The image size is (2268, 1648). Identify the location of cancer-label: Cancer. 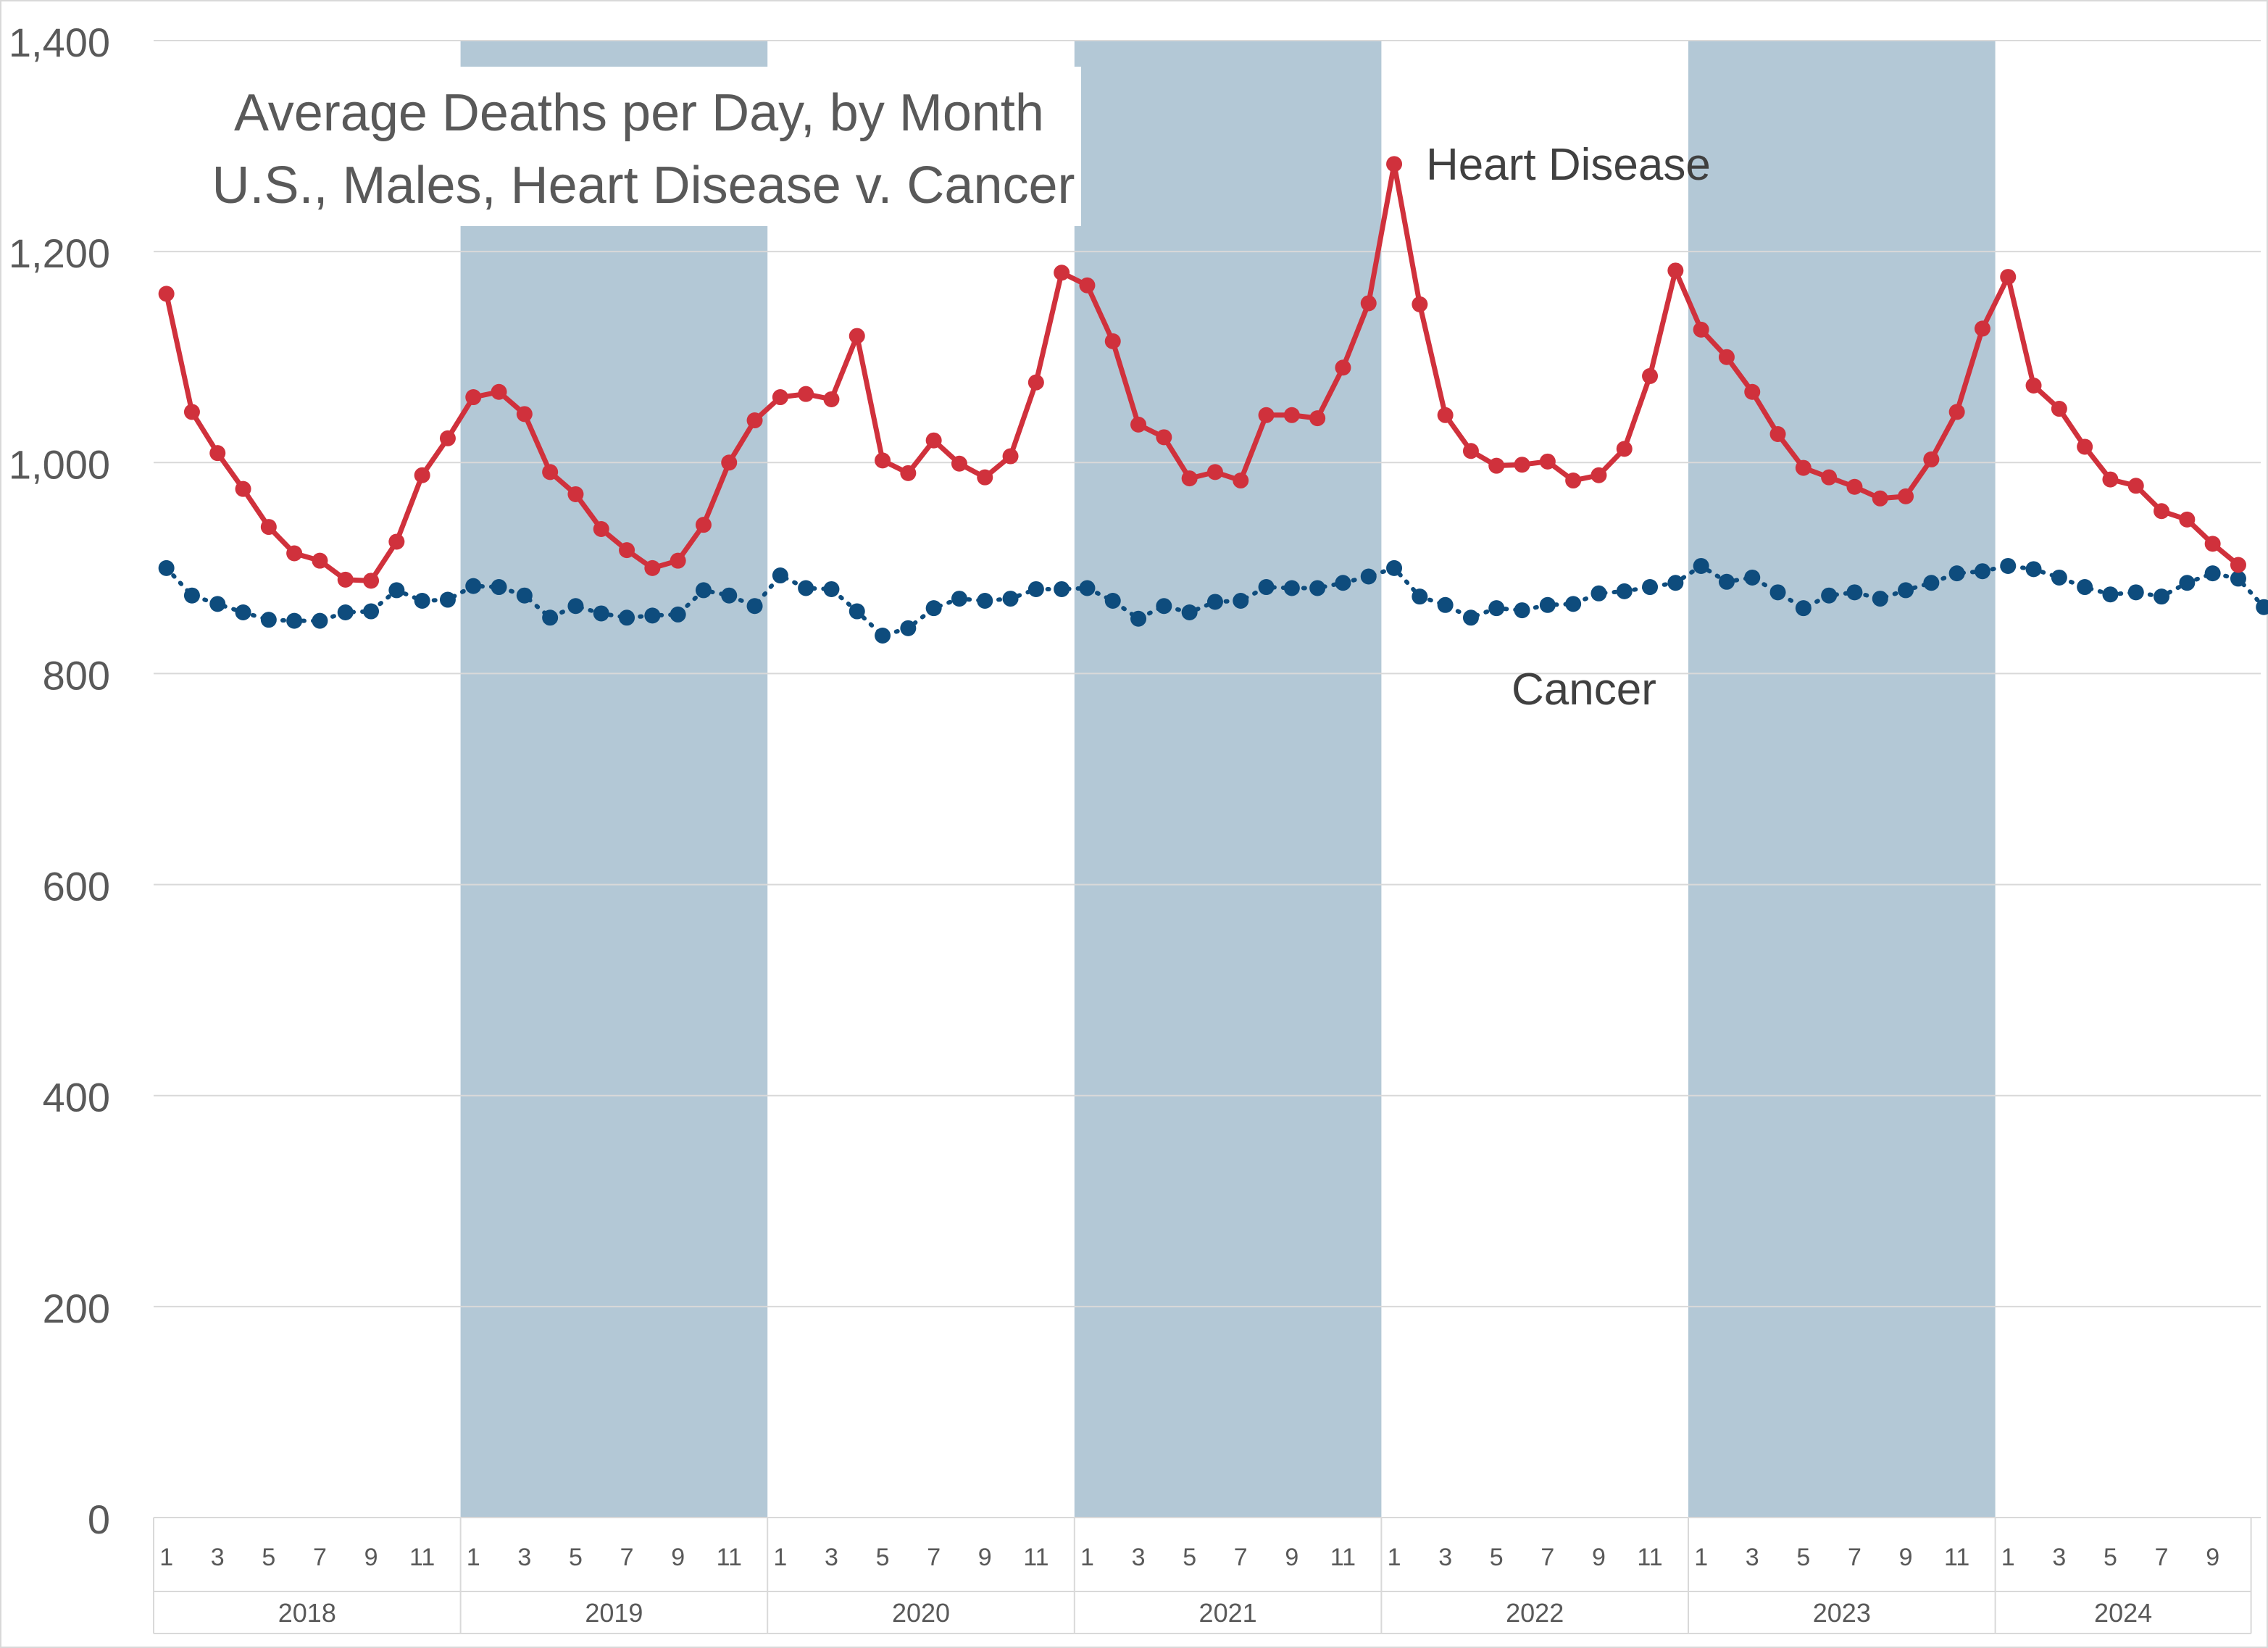
(1584, 690).